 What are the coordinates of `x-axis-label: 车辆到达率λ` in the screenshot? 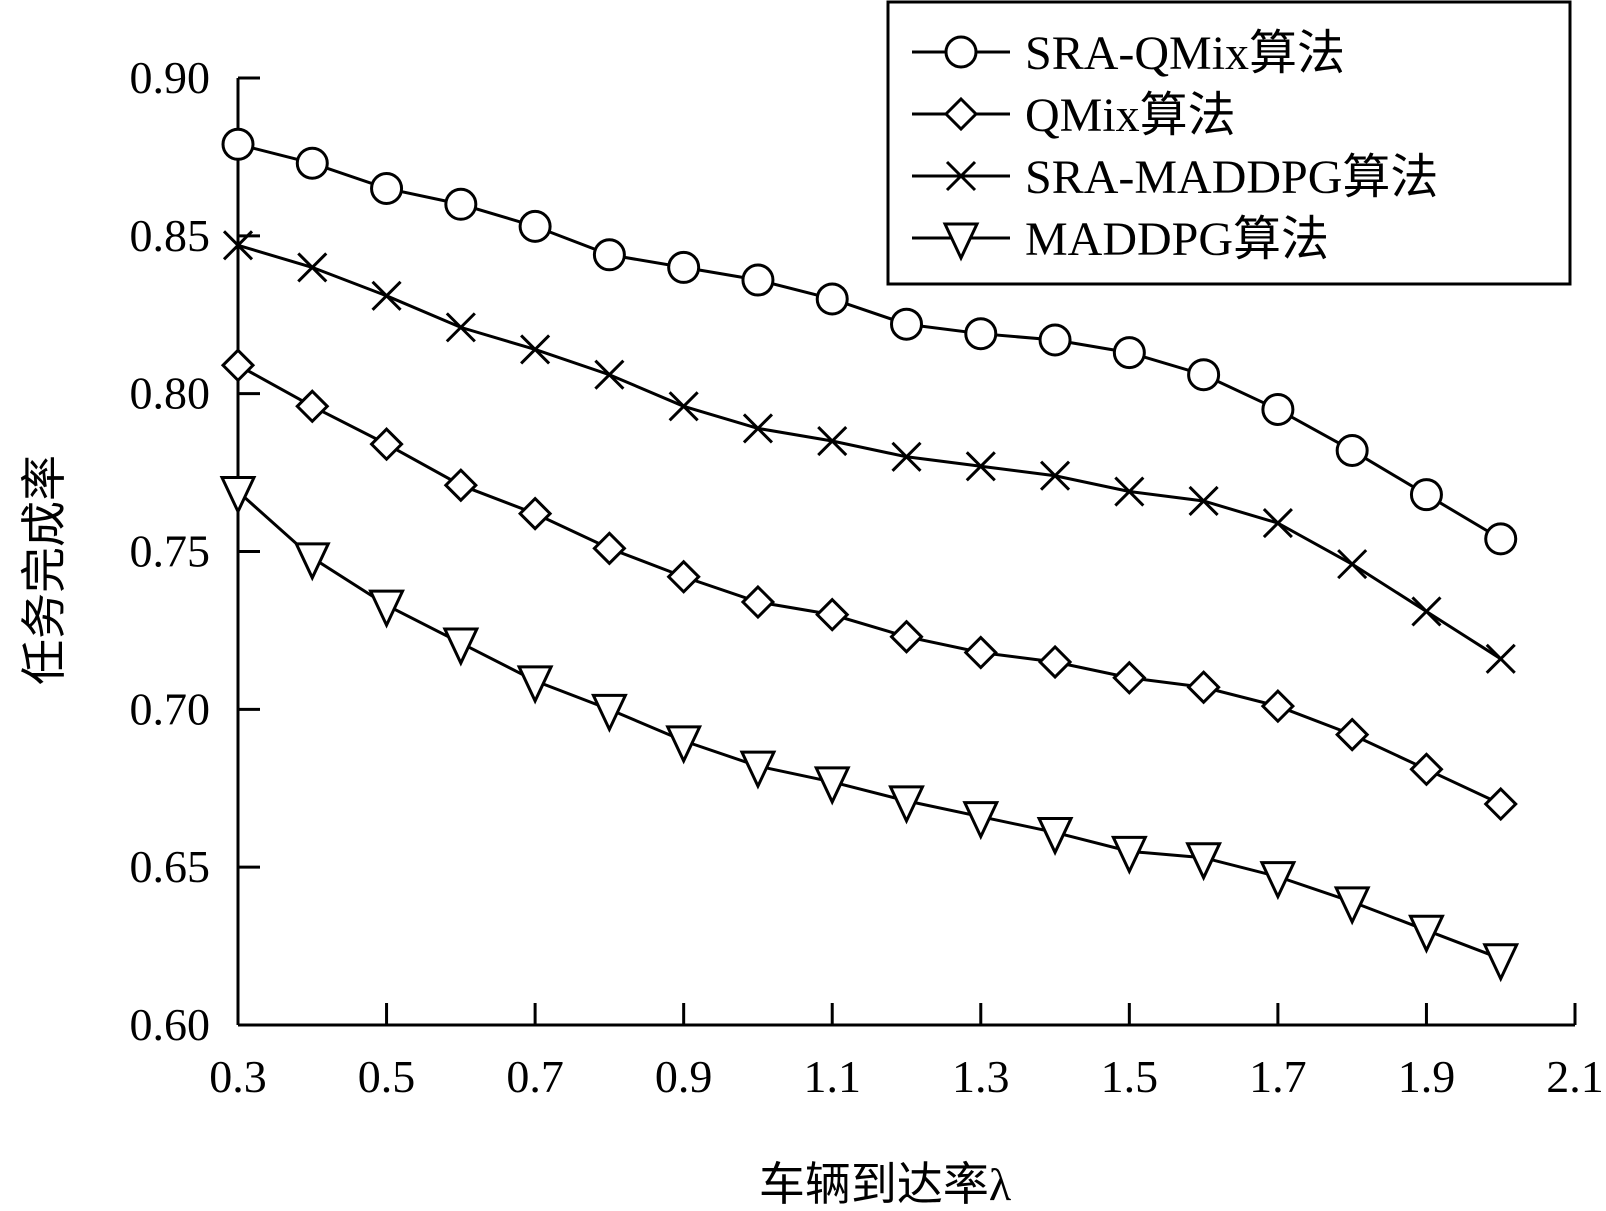 It's located at (885, 1184).